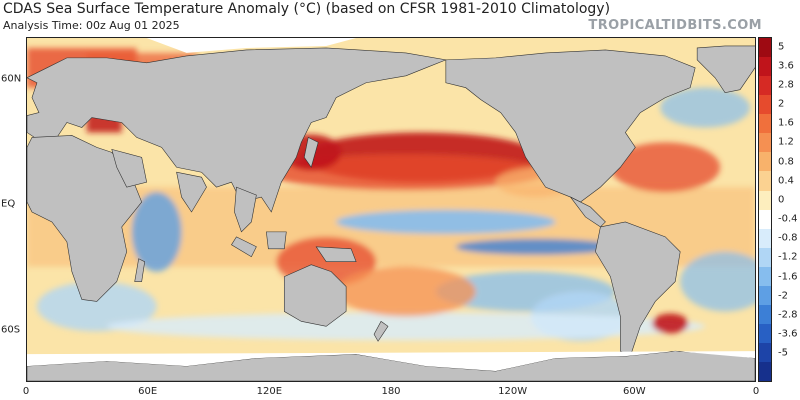 This screenshot has height=400, width=800. Describe the element at coordinates (191, 192) in the screenshot. I see `land-india` at that location.